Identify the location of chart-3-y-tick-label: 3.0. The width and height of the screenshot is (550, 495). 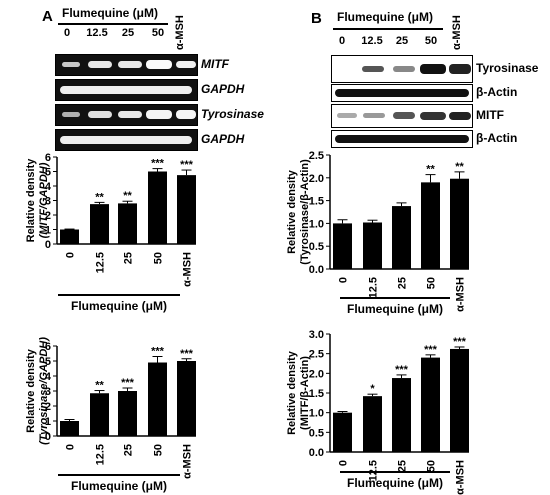
(316, 335).